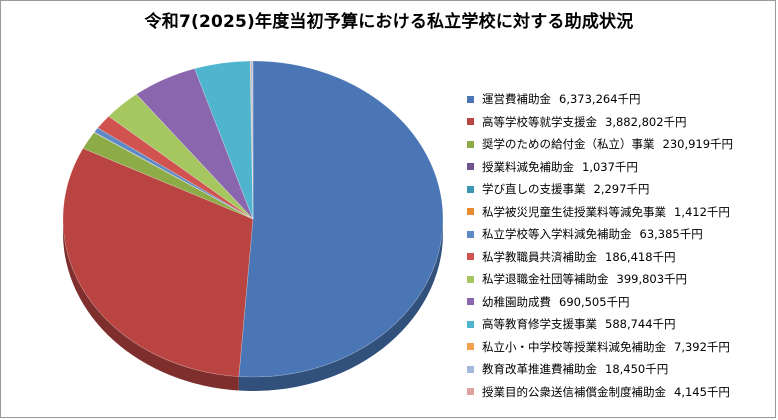  I want to click on legend-value: 1,412千円, so click(702, 211).